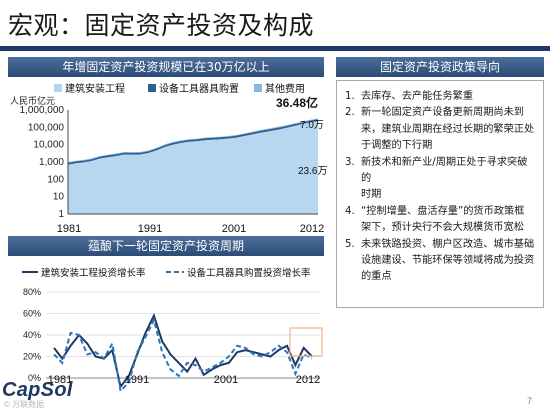 The width and height of the screenshot is (550, 413). I want to click on policy-item-4: 4. “控制增量、盘活存量”的货币政策框 架下，预计央行不会大规模货币宽松, so click(441, 220).